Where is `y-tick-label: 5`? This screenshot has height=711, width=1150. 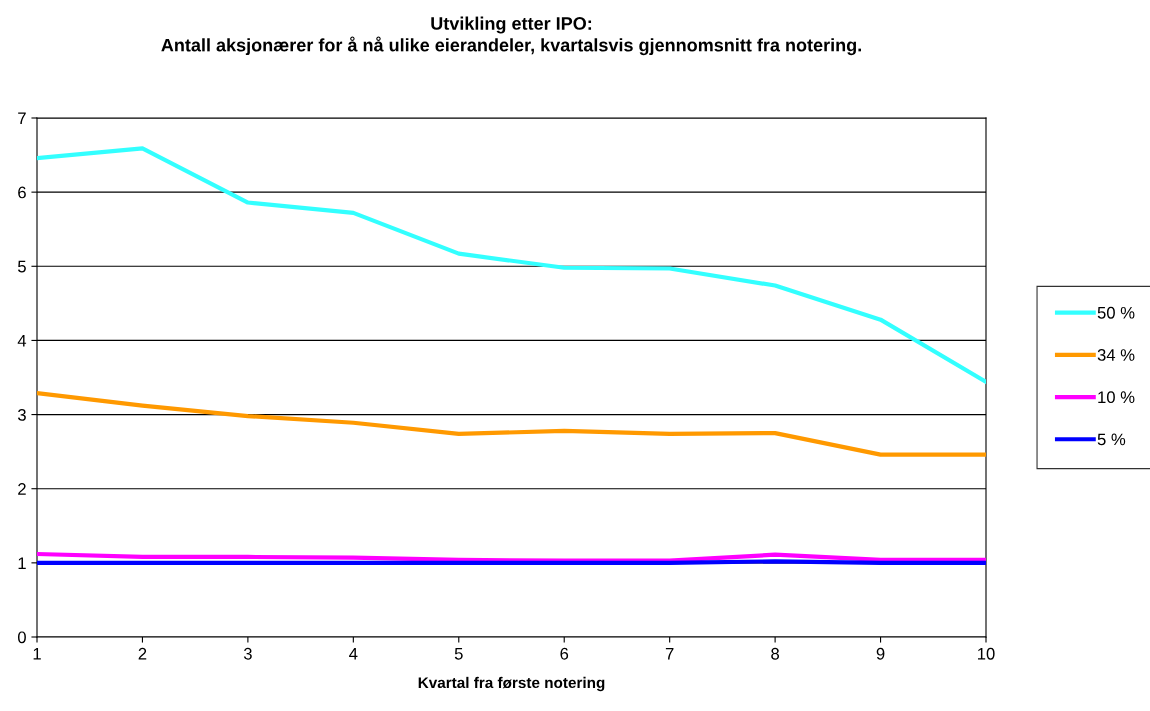
y-tick-label: 5 is located at coordinates (21, 266).